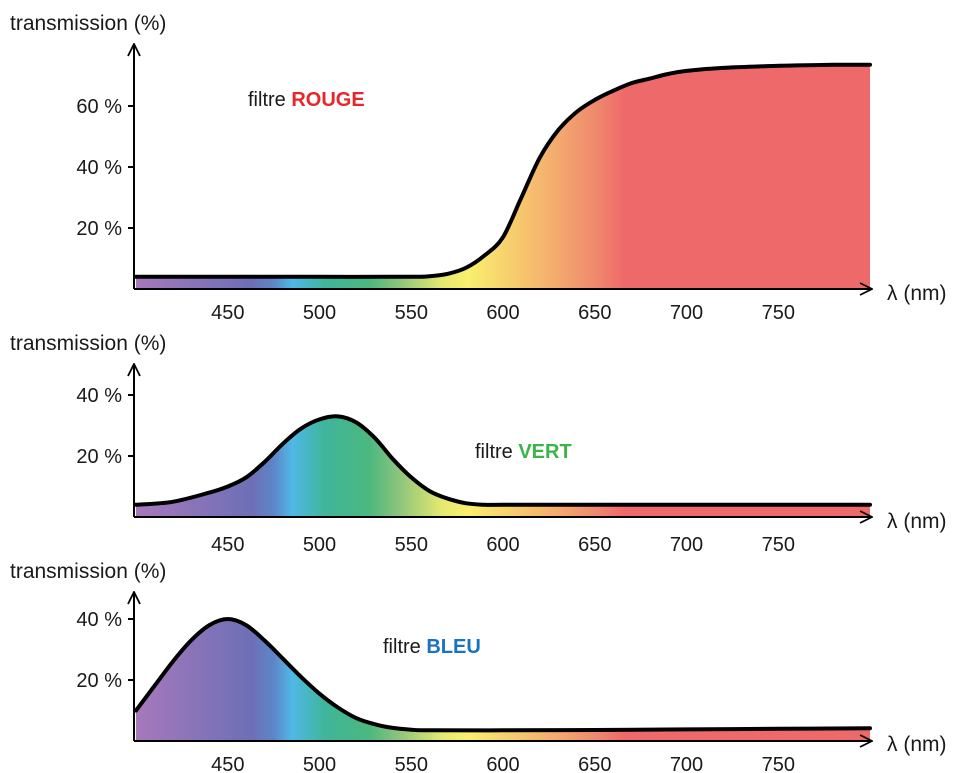 The image size is (957, 773). I want to click on filter-name-rouge: ROUGE, so click(327, 100).